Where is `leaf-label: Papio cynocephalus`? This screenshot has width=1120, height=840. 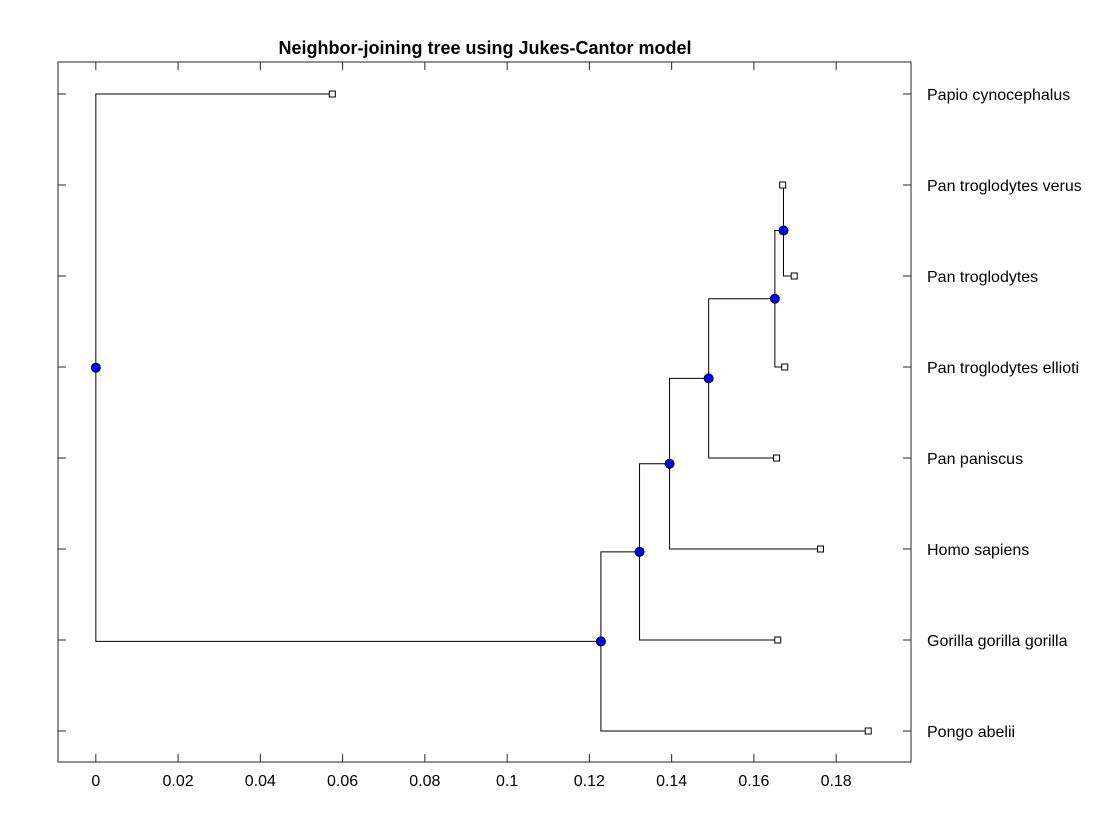
leaf-label: Papio cynocephalus is located at coordinates (998, 95).